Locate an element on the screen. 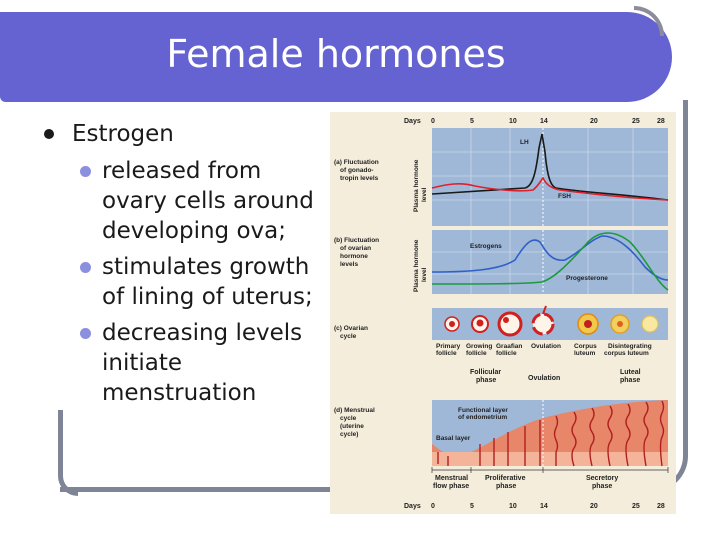  slide-frame-corner is located at coordinates (68, 453).